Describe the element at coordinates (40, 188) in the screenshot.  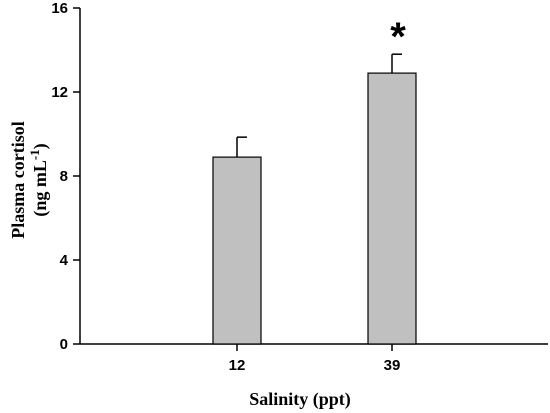
I see `y-axis-unit-text: (ng mL` at that location.